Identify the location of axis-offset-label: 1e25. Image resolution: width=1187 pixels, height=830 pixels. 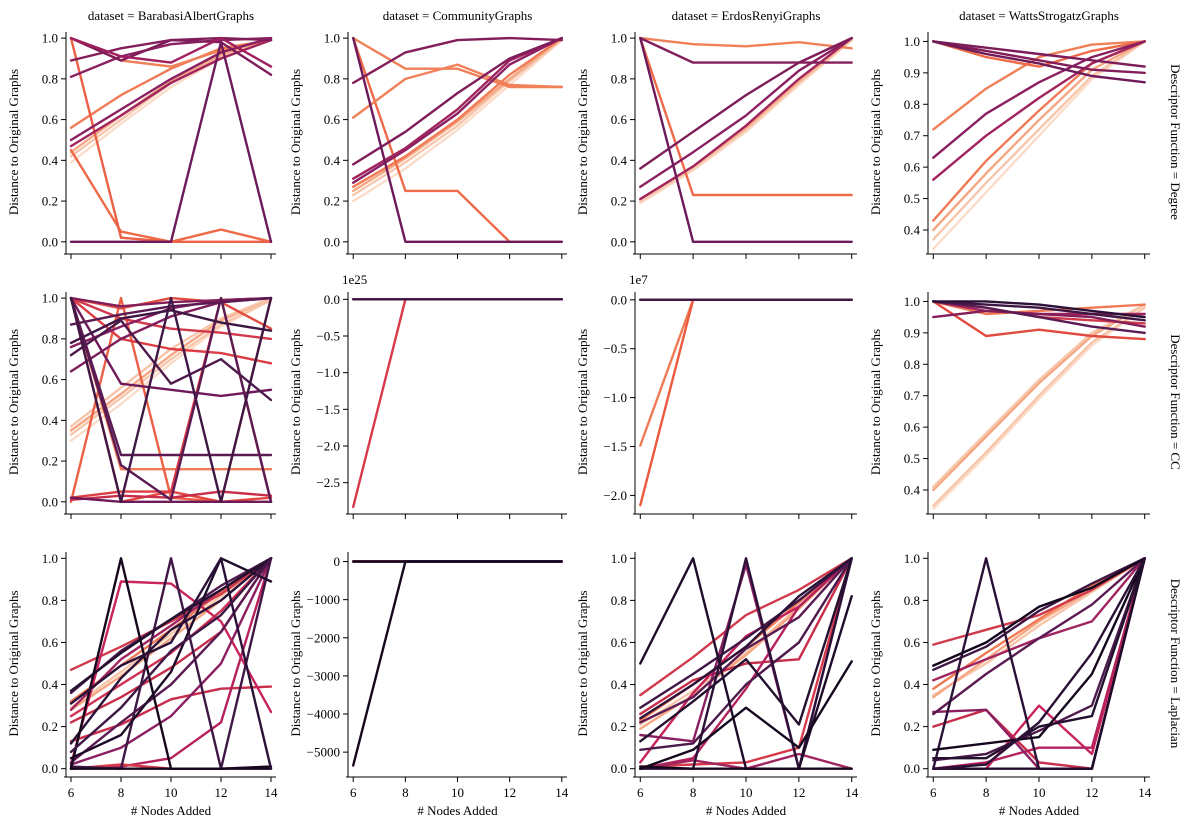
(354, 279).